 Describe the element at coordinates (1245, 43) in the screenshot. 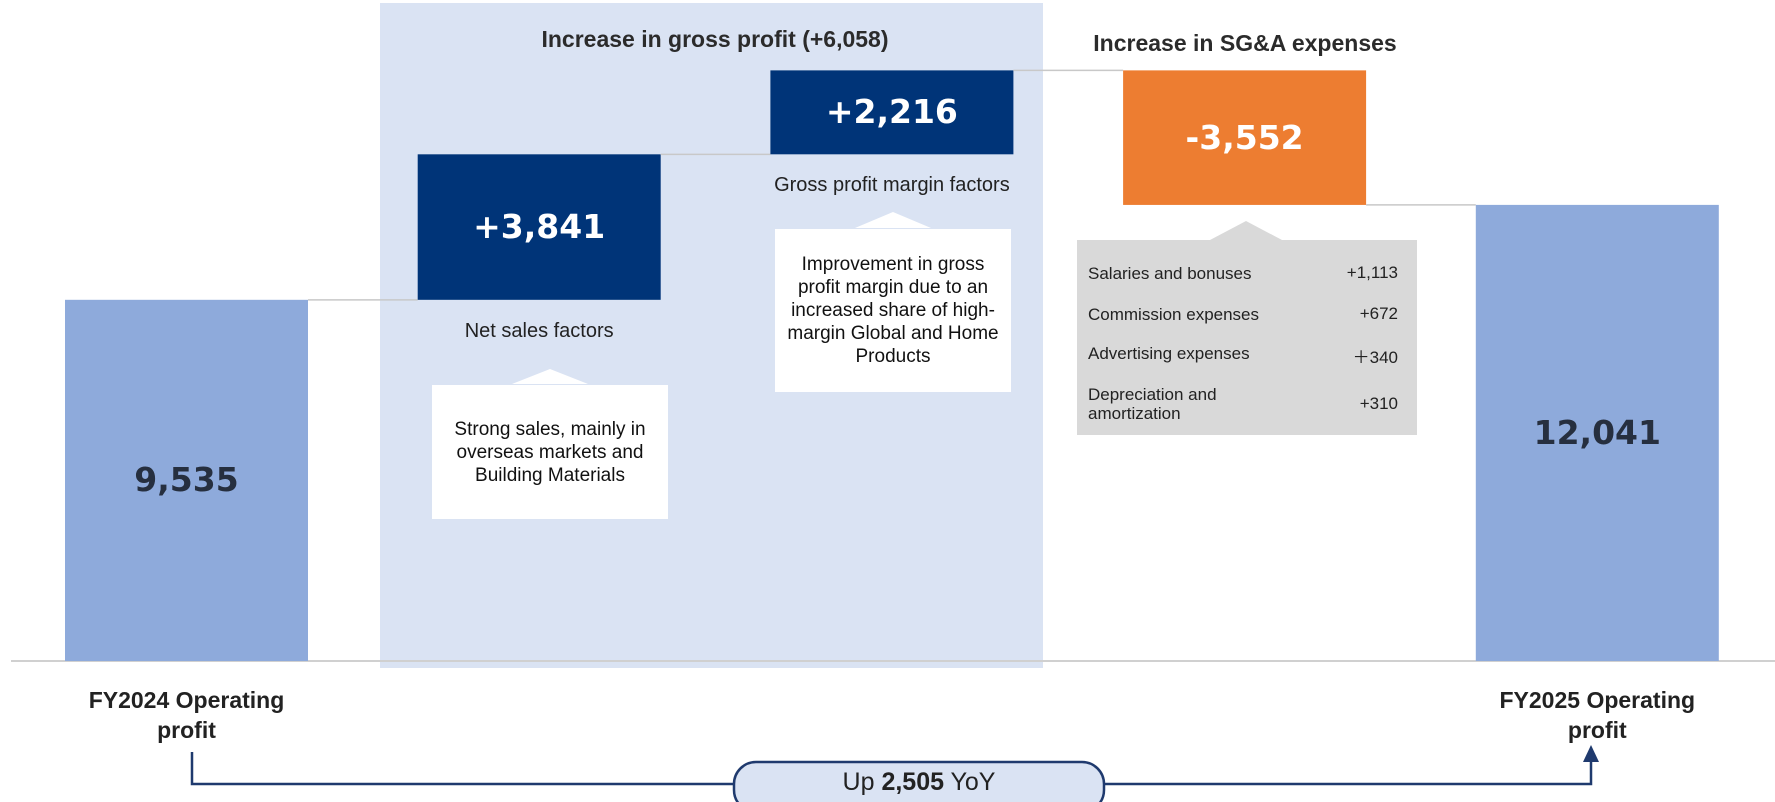

I see `sga-title: Increase in SG&A expenses` at that location.